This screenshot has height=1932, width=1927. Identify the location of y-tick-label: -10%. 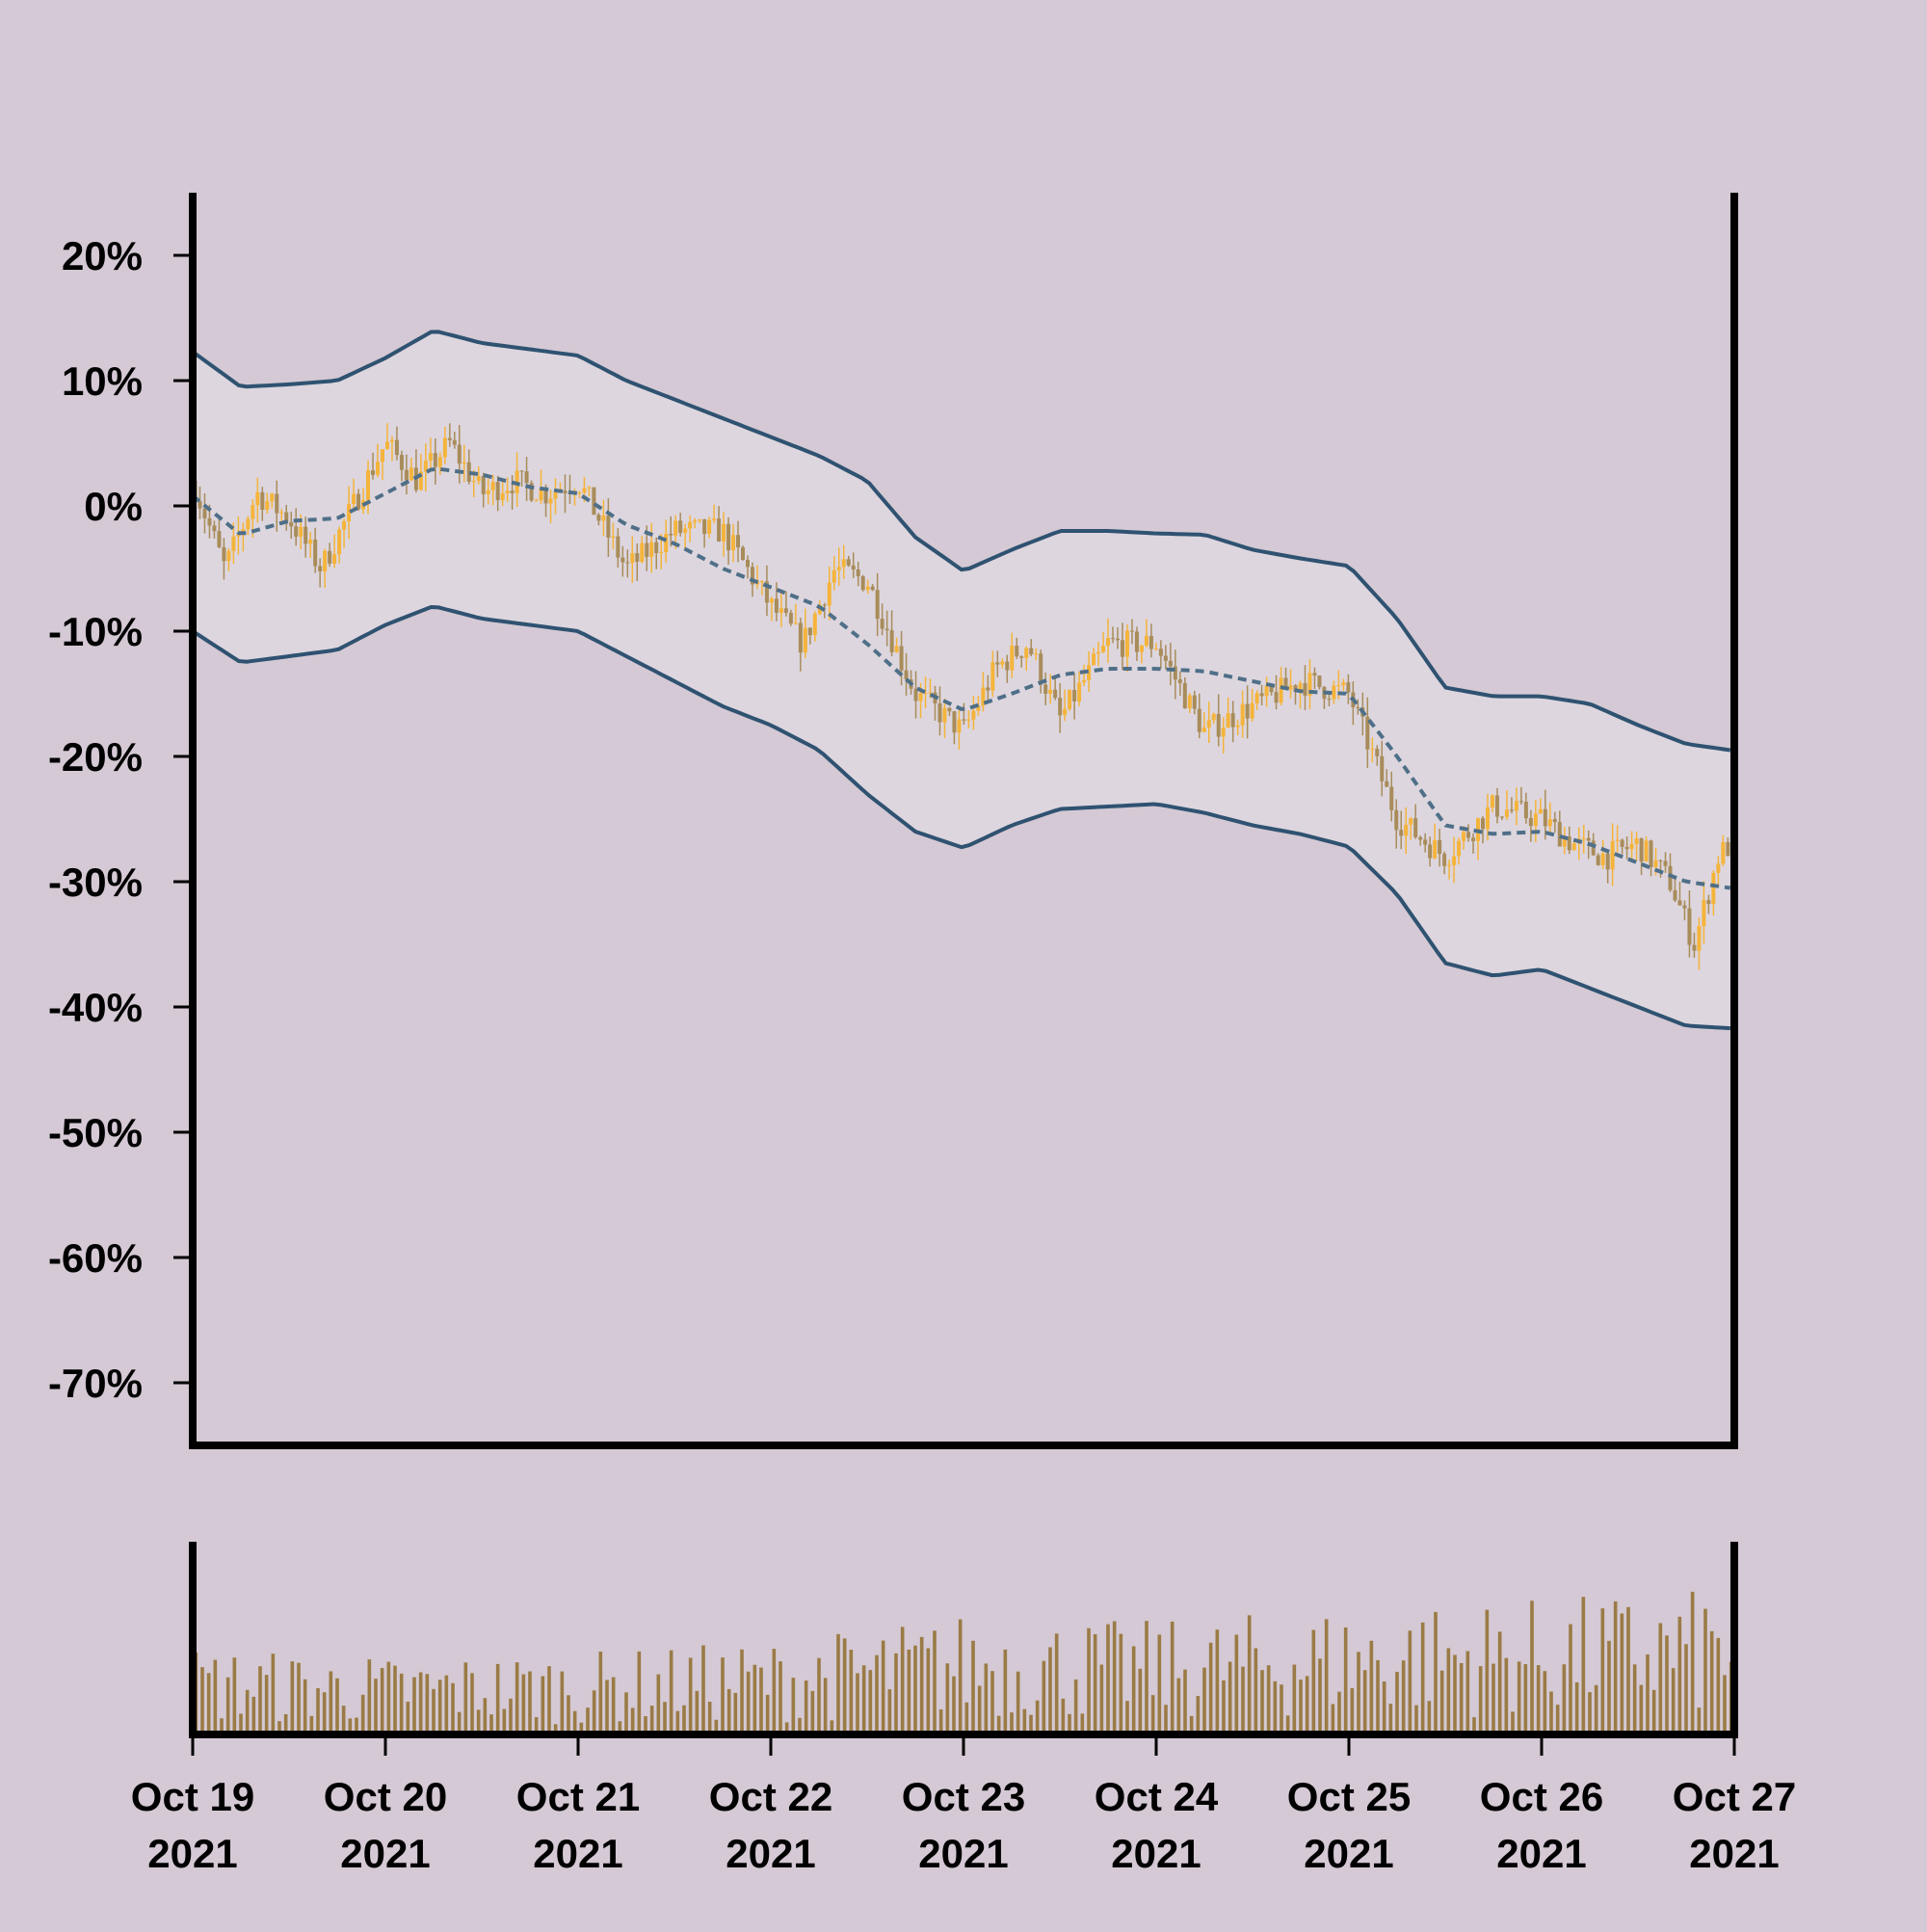
(95, 631).